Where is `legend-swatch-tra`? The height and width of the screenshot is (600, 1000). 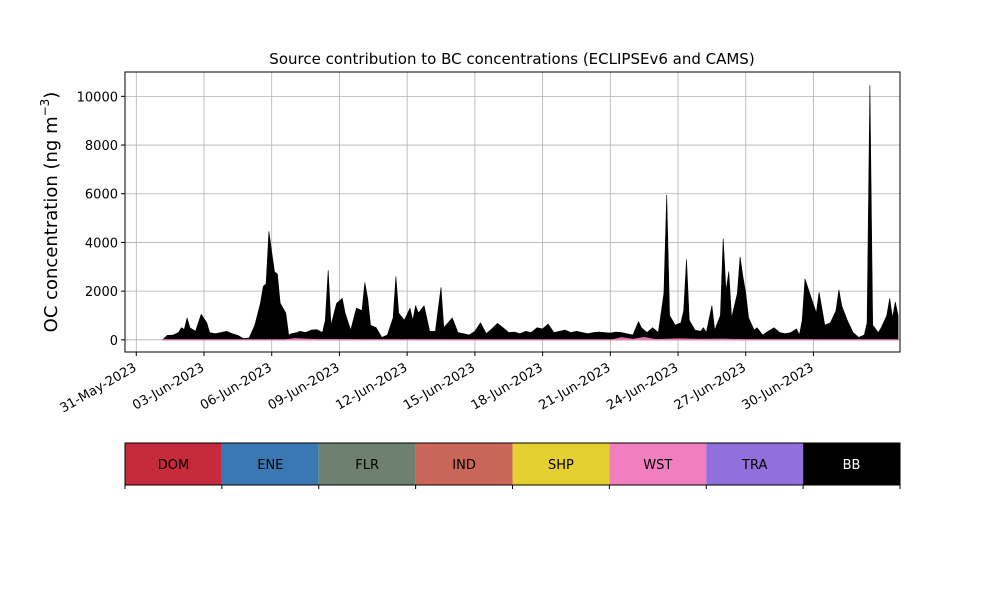
legend-swatch-tra is located at coordinates (755, 464).